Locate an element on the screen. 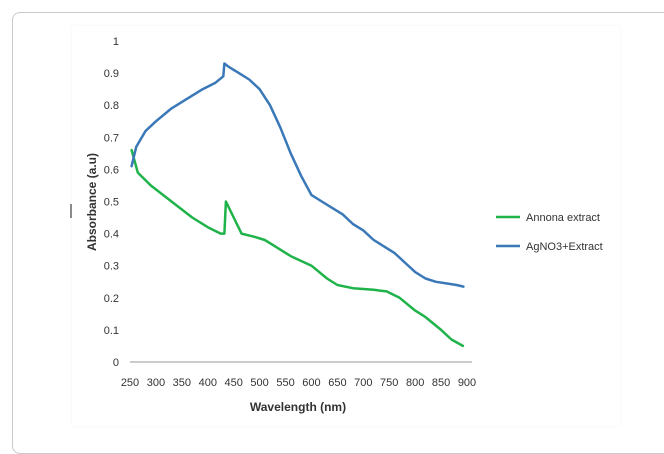 Image resolution: width=664 pixels, height=454 pixels. y-axis-ticks: 0 0.1 0.2 0.3 0.4 0.5 0.6 0.7 0.8 0.9 1 is located at coordinates (111, 202).